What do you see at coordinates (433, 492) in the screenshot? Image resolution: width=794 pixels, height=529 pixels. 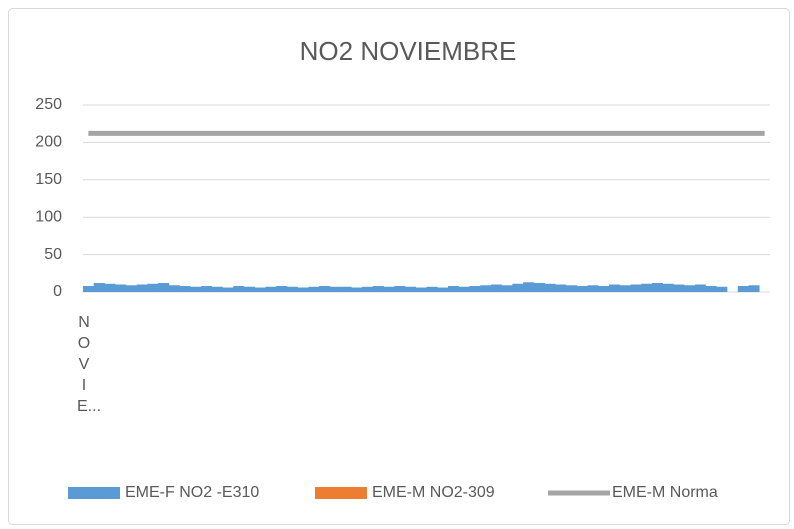 I see `legend-label: EME-M NO2-309` at bounding box center [433, 492].